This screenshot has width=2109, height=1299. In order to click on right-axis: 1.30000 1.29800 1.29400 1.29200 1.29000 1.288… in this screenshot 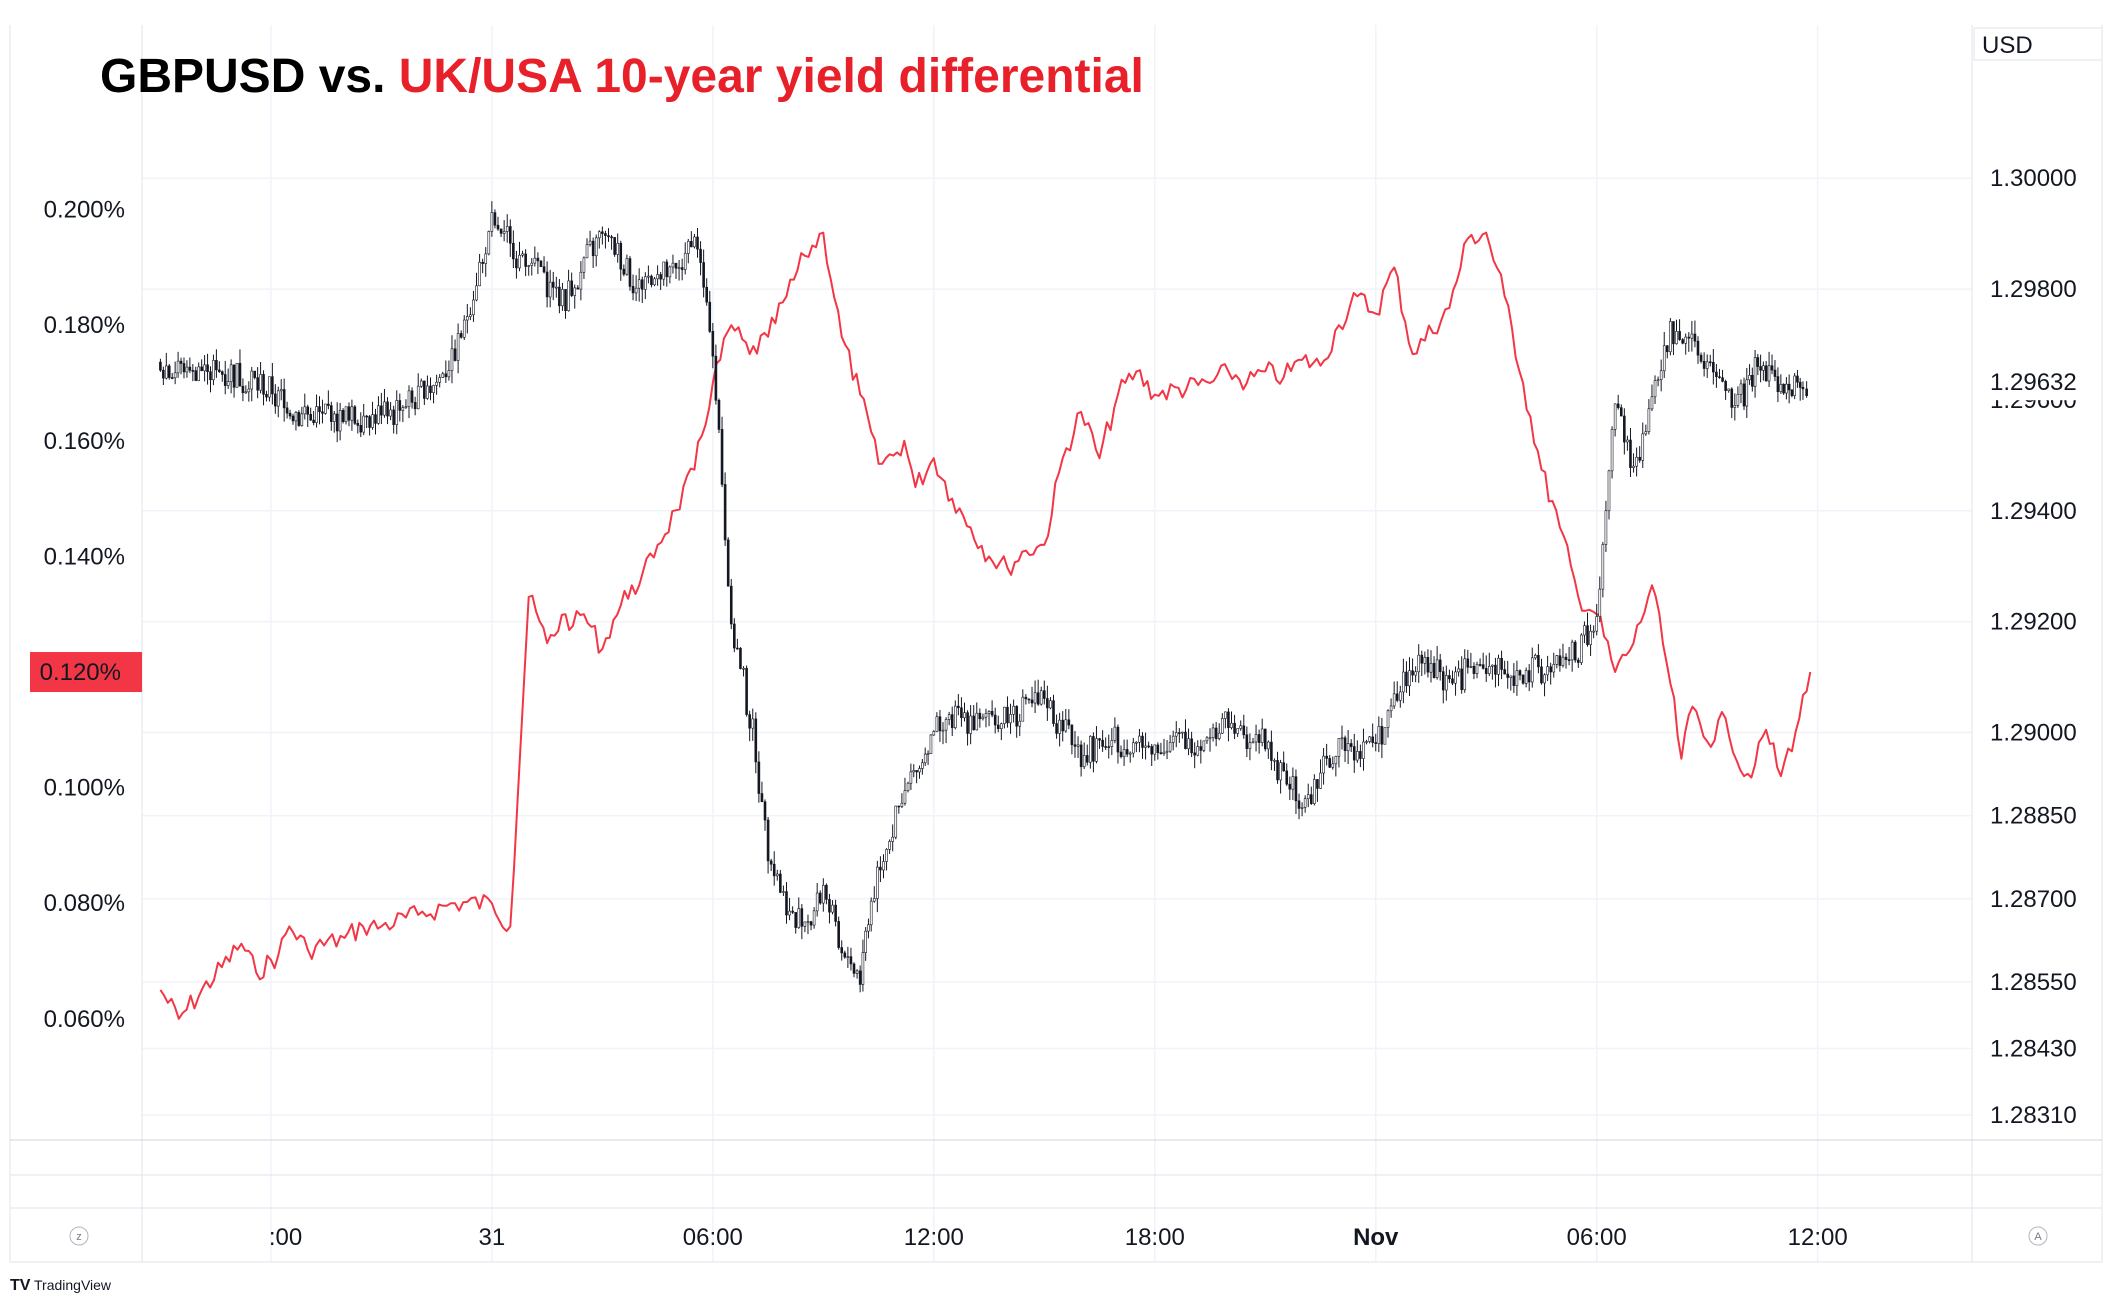, I will do `click(2037, 647)`.